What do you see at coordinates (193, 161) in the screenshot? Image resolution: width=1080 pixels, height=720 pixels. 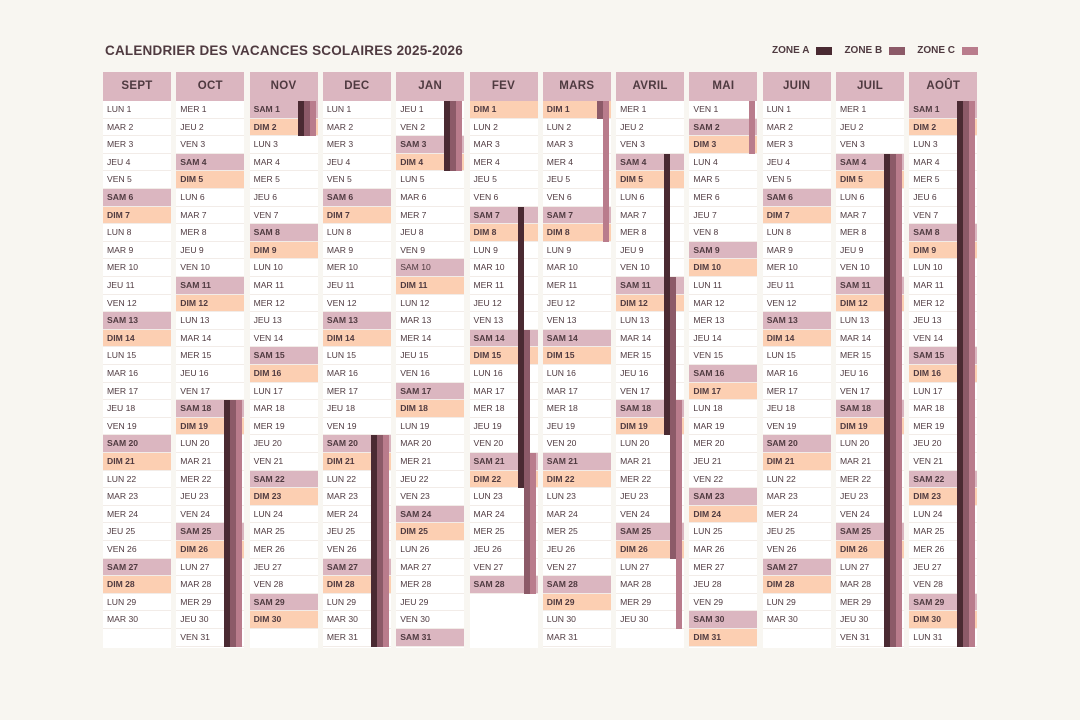 I see `day-label: SAM 4` at bounding box center [193, 161].